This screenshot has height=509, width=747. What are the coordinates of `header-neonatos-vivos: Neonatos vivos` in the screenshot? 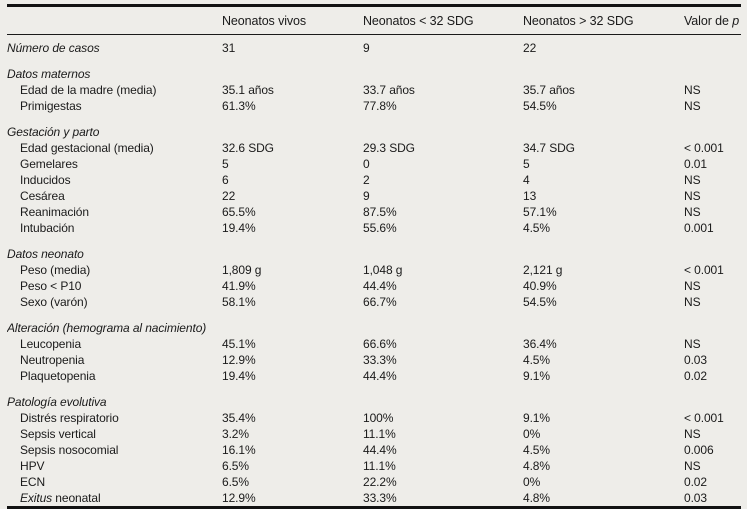 It's located at (292, 20).